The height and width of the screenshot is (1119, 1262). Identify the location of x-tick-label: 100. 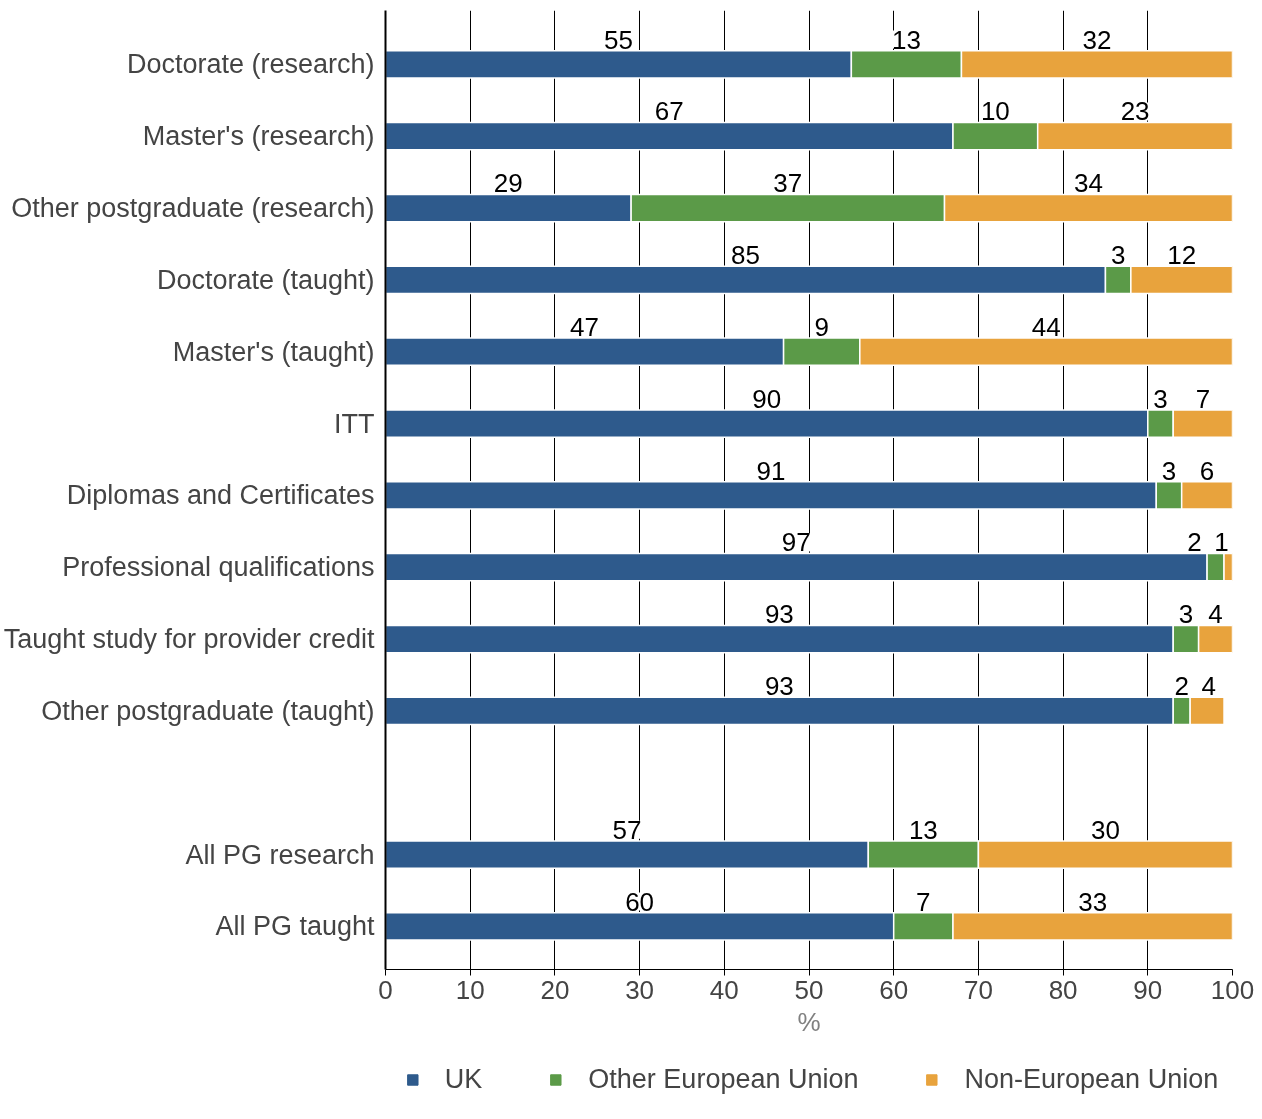
(1232, 989).